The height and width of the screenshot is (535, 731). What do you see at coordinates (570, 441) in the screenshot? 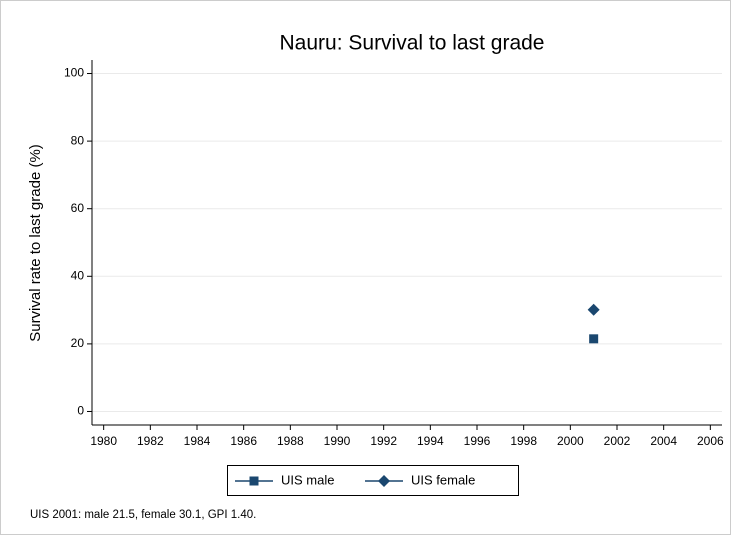
I see `x-tick-label: 2000` at bounding box center [570, 441].